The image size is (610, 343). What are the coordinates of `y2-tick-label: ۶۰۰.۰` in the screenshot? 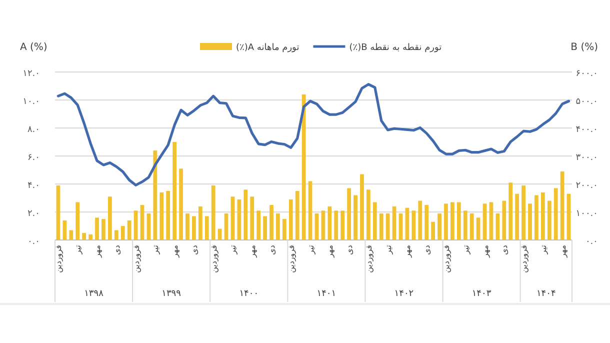 It's located at (587, 74).